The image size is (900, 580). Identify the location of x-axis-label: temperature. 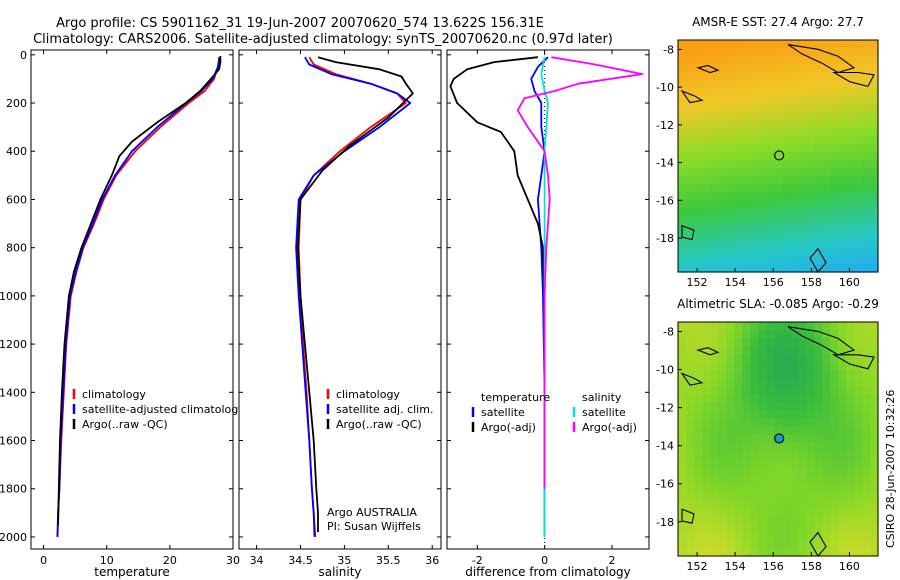
(131, 572).